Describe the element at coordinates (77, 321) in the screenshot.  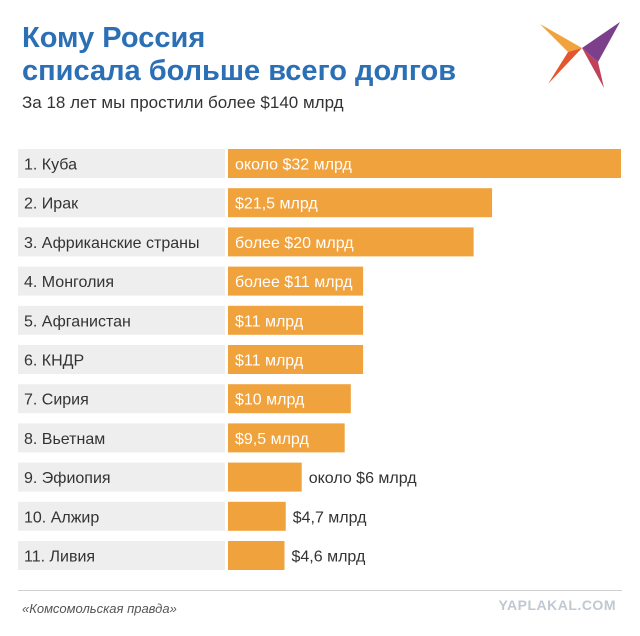
I see `category-label: 5. Афганистан` at that location.